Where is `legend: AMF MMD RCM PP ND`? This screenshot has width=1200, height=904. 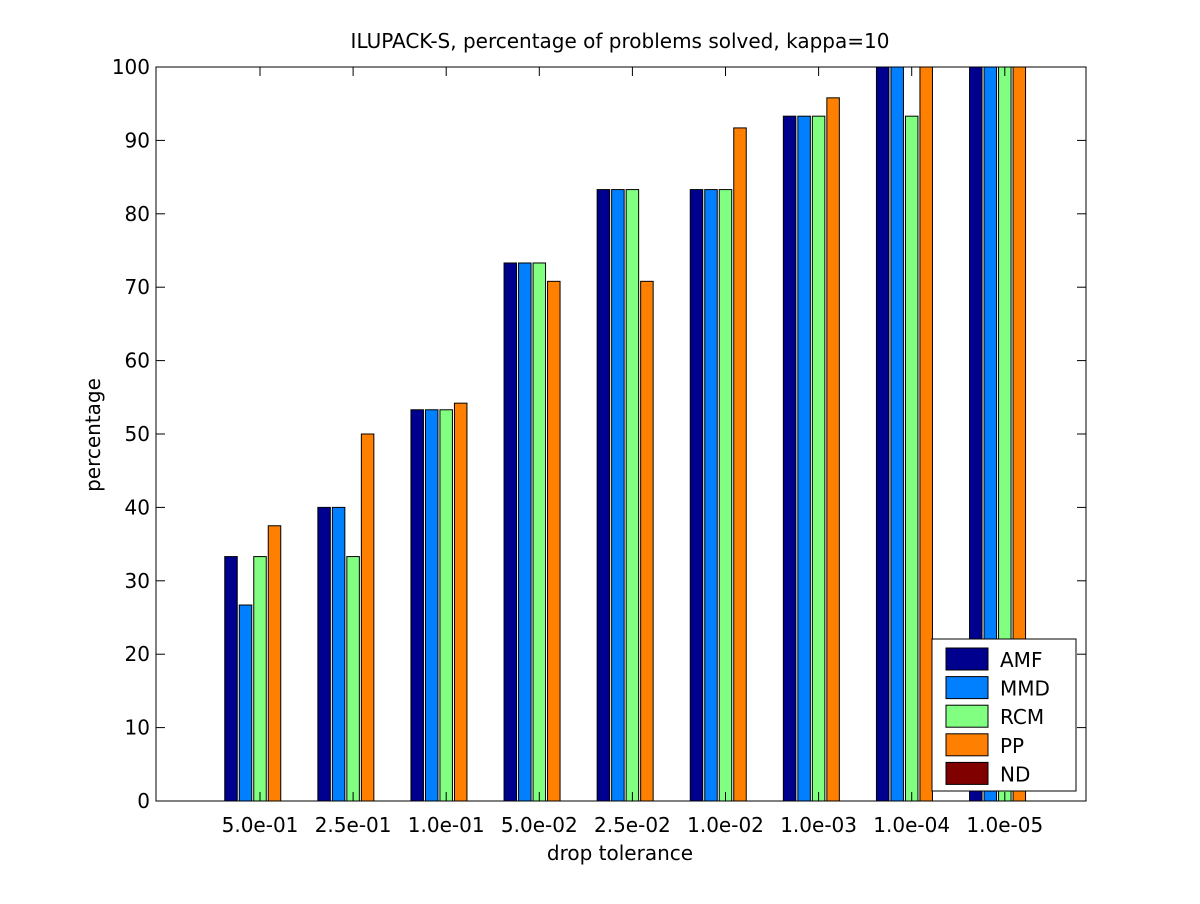
legend: AMF MMD RCM PP ND is located at coordinates (1004, 715).